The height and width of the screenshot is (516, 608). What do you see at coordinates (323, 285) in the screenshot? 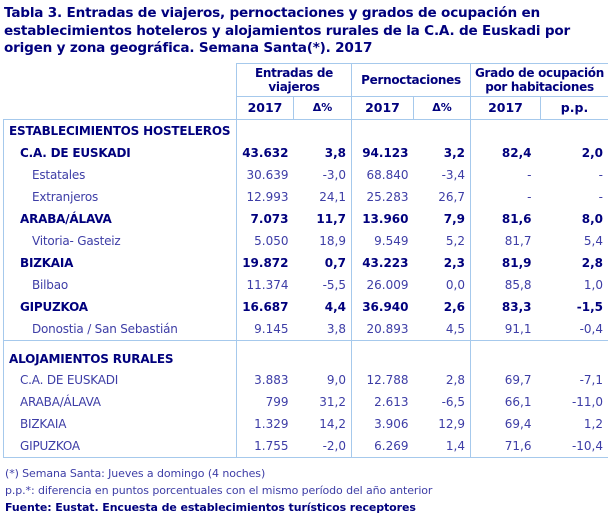
I see `cell-entradas-delta-pct: -5,5` at bounding box center [323, 285].